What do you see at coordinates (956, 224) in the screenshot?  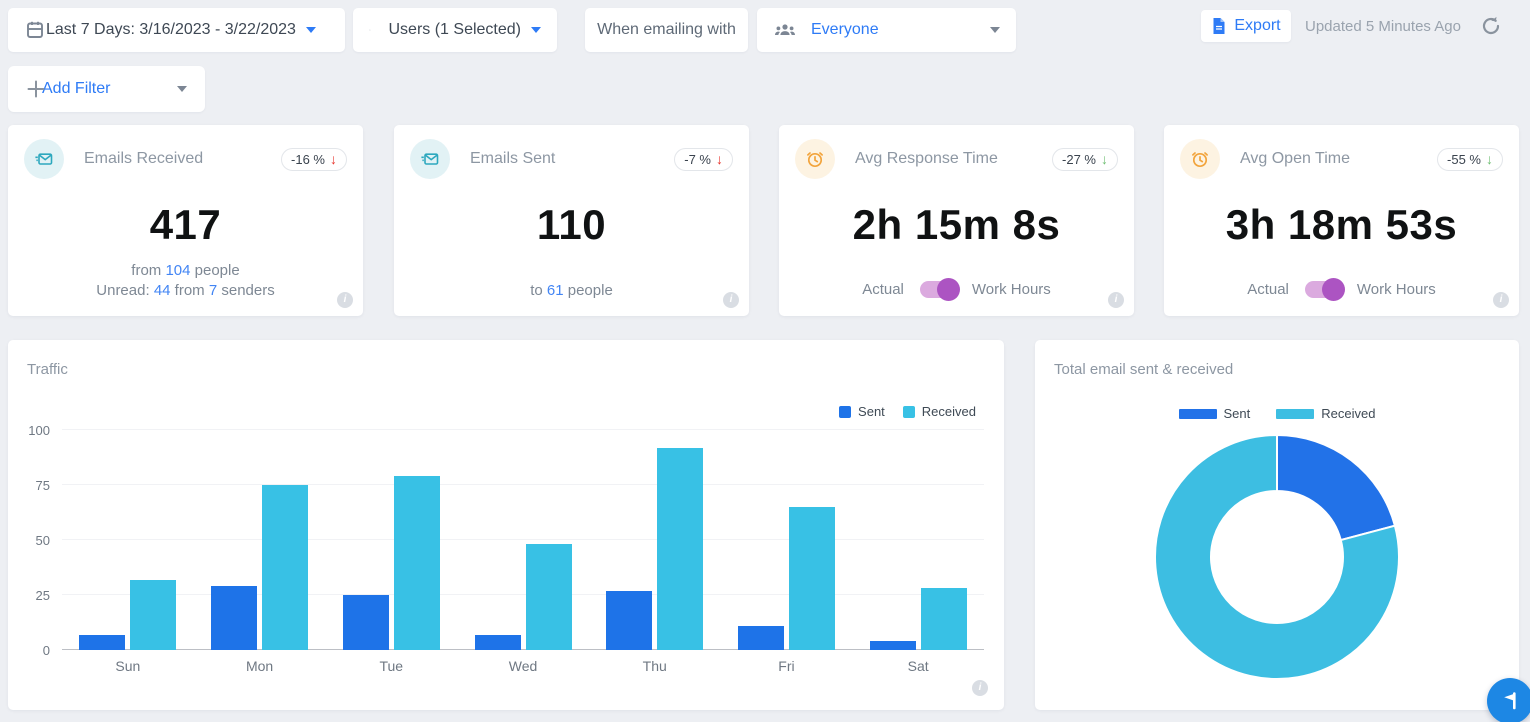 I see `avg-response-time-value: 2h 15m 8s` at bounding box center [956, 224].